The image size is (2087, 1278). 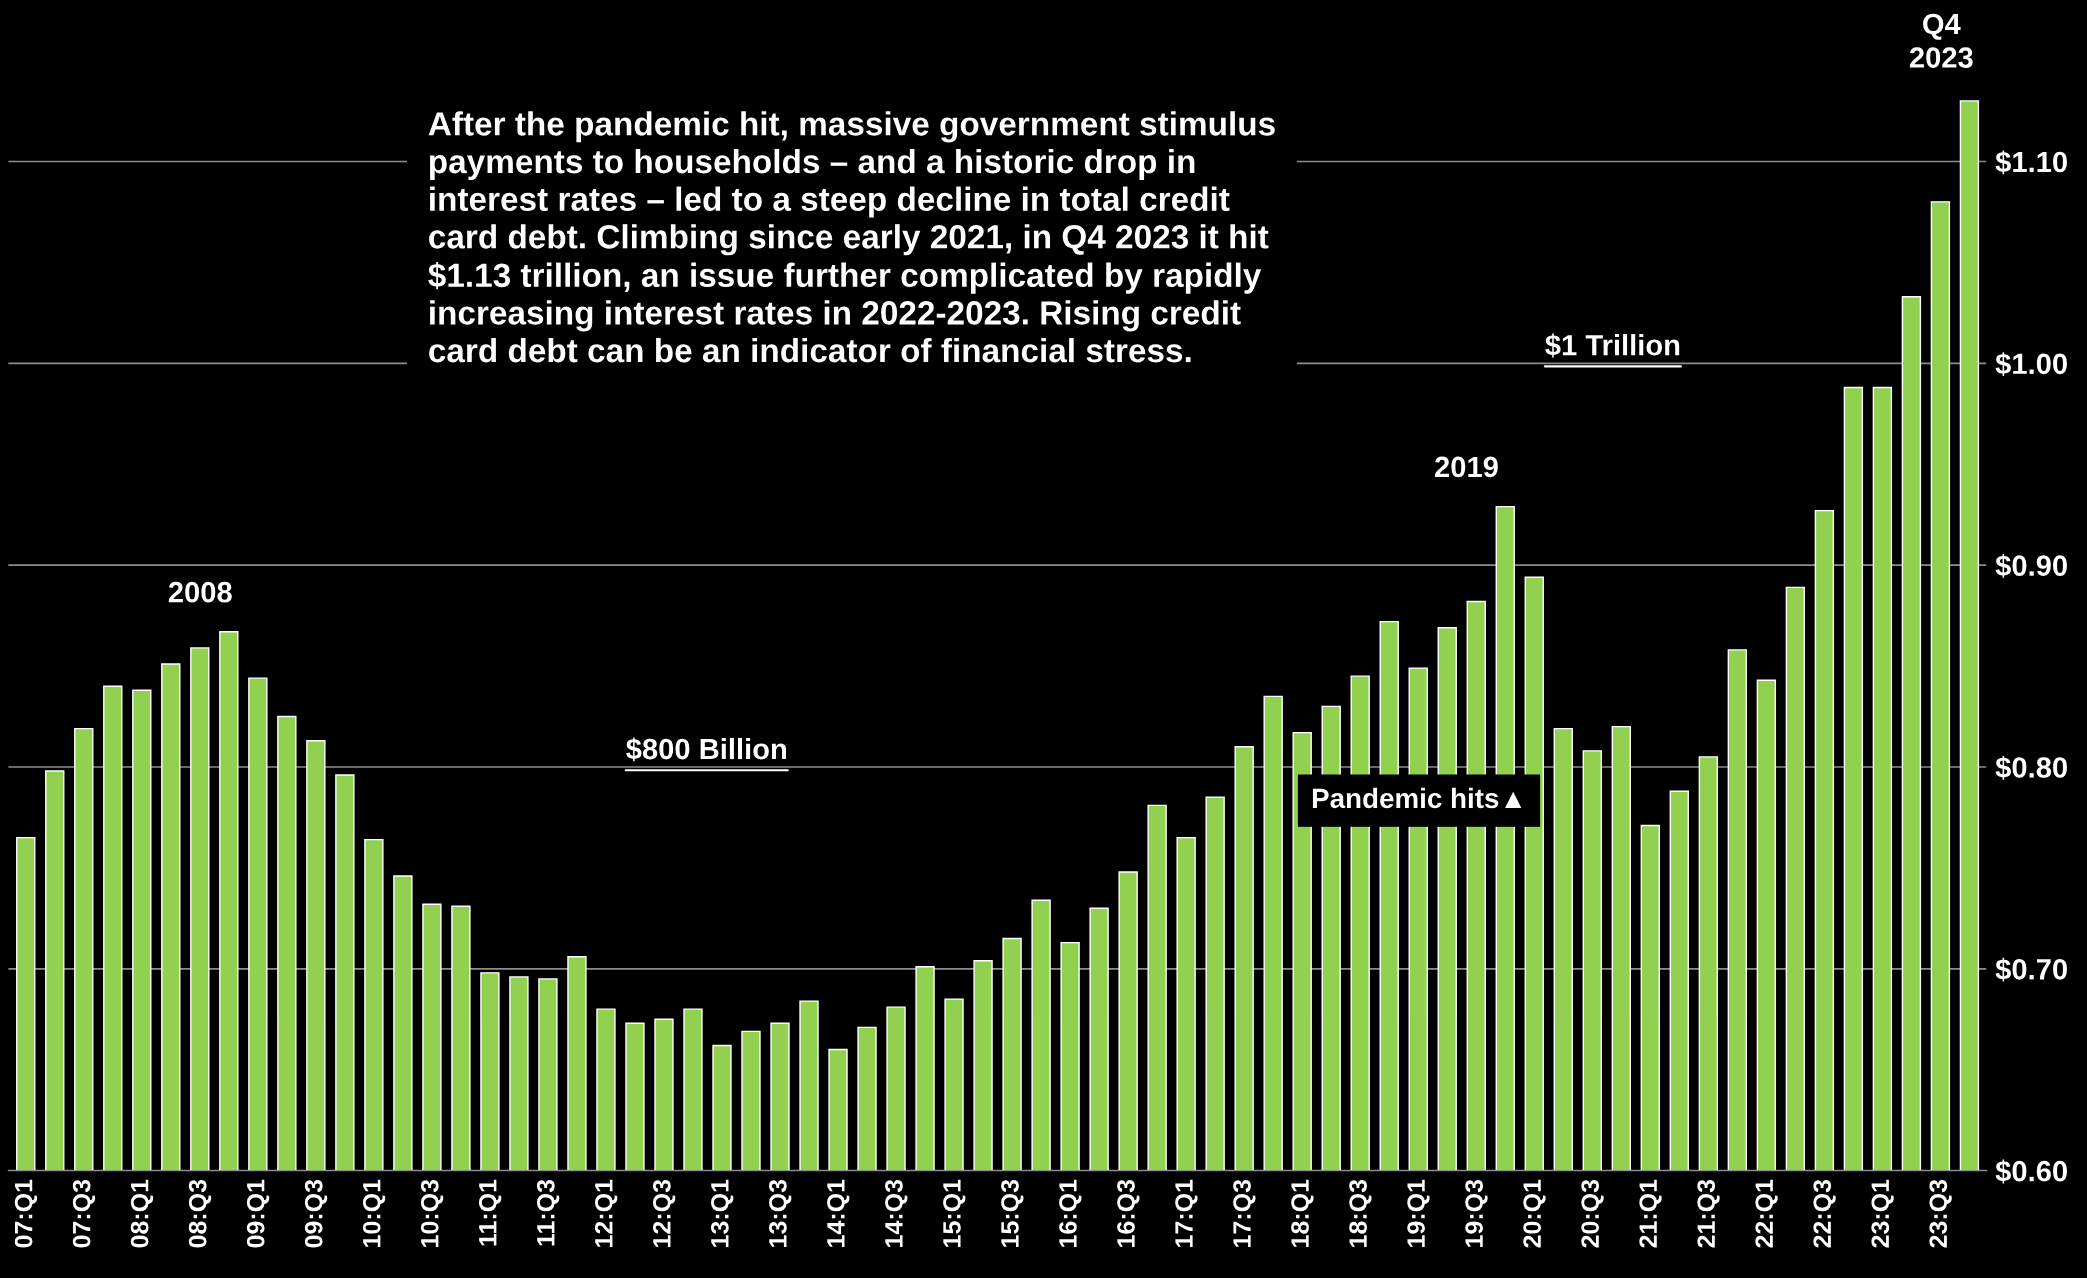 I want to click on x-tick-label: 19:Q3, so click(x=1476, y=1213).